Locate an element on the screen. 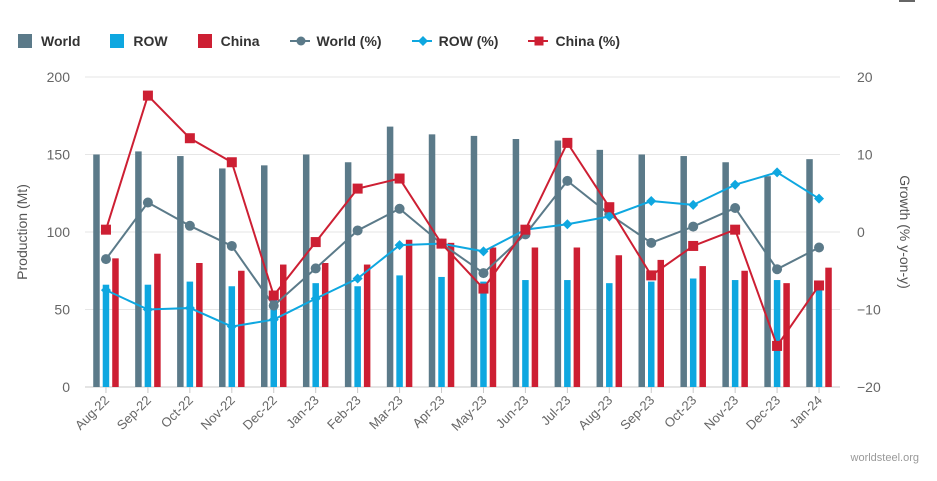 This screenshot has height=481, width=937. y-tick-label: 200 is located at coordinates (59, 77).